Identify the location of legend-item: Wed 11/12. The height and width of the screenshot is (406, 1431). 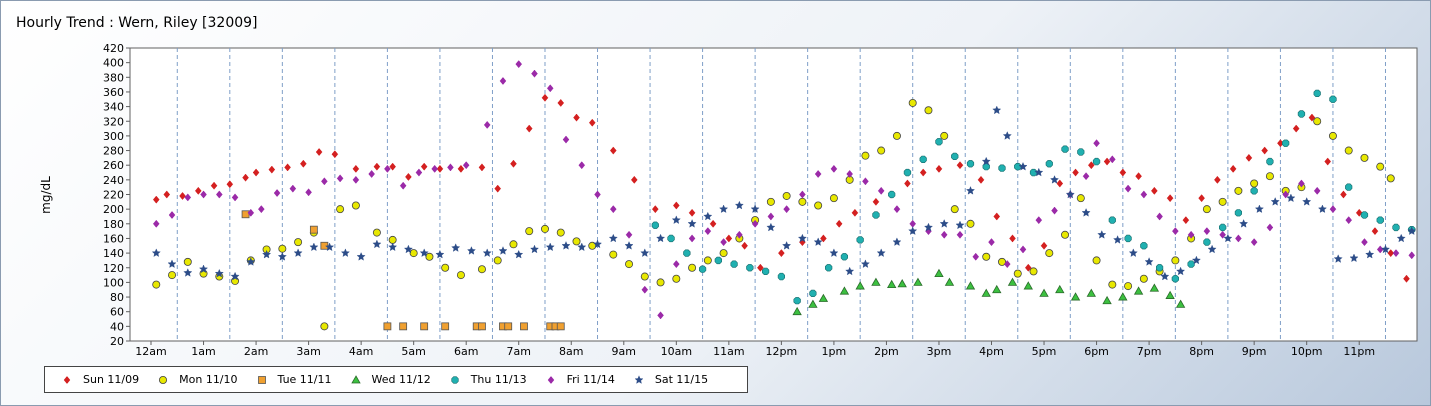
(390, 379).